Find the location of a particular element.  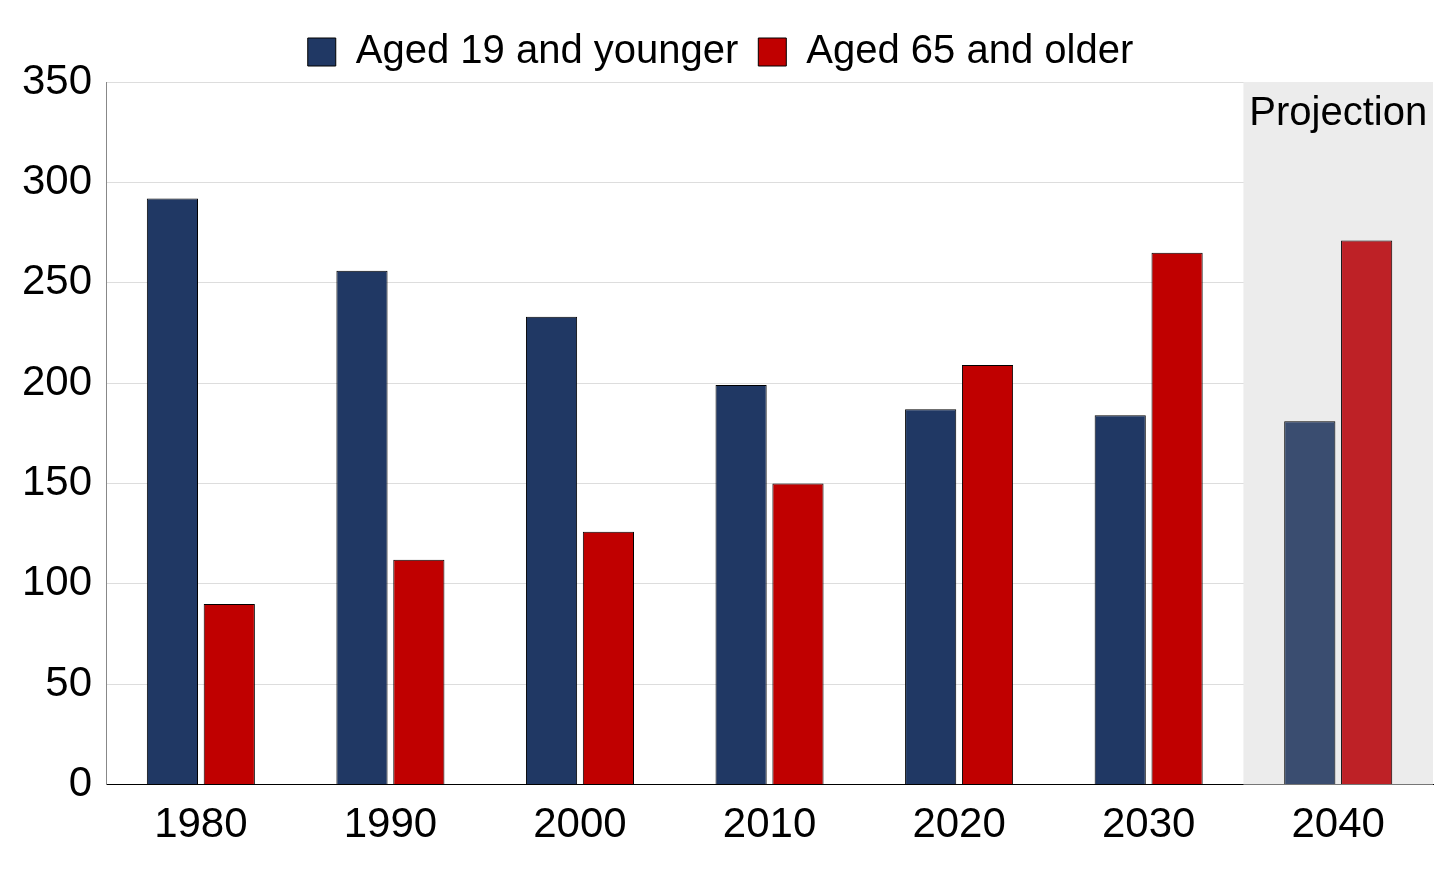

y-tick-label: 250 is located at coordinates (57, 280).